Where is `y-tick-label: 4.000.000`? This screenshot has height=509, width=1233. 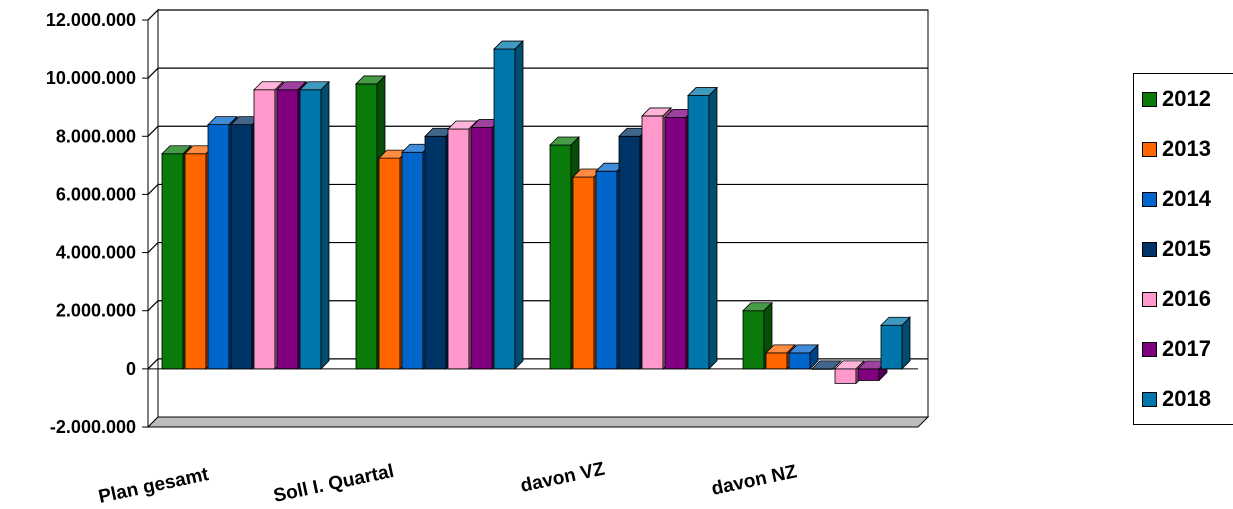 y-tick-label: 4.000.000 is located at coordinates (96, 253).